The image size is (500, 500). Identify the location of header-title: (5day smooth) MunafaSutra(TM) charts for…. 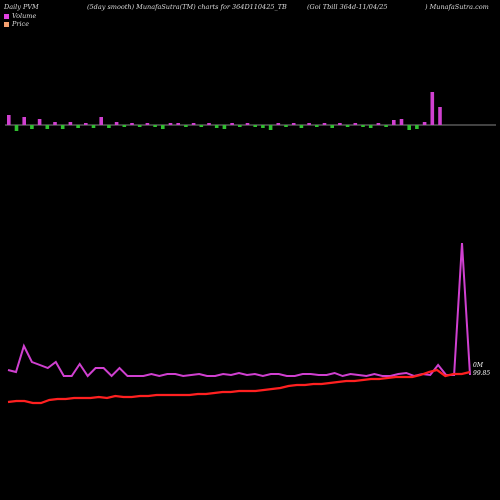
(187, 7).